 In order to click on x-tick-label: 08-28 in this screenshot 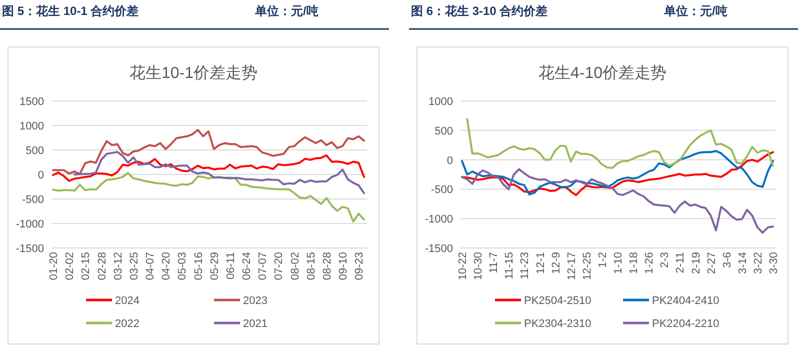, I will do `click(327, 266)`.